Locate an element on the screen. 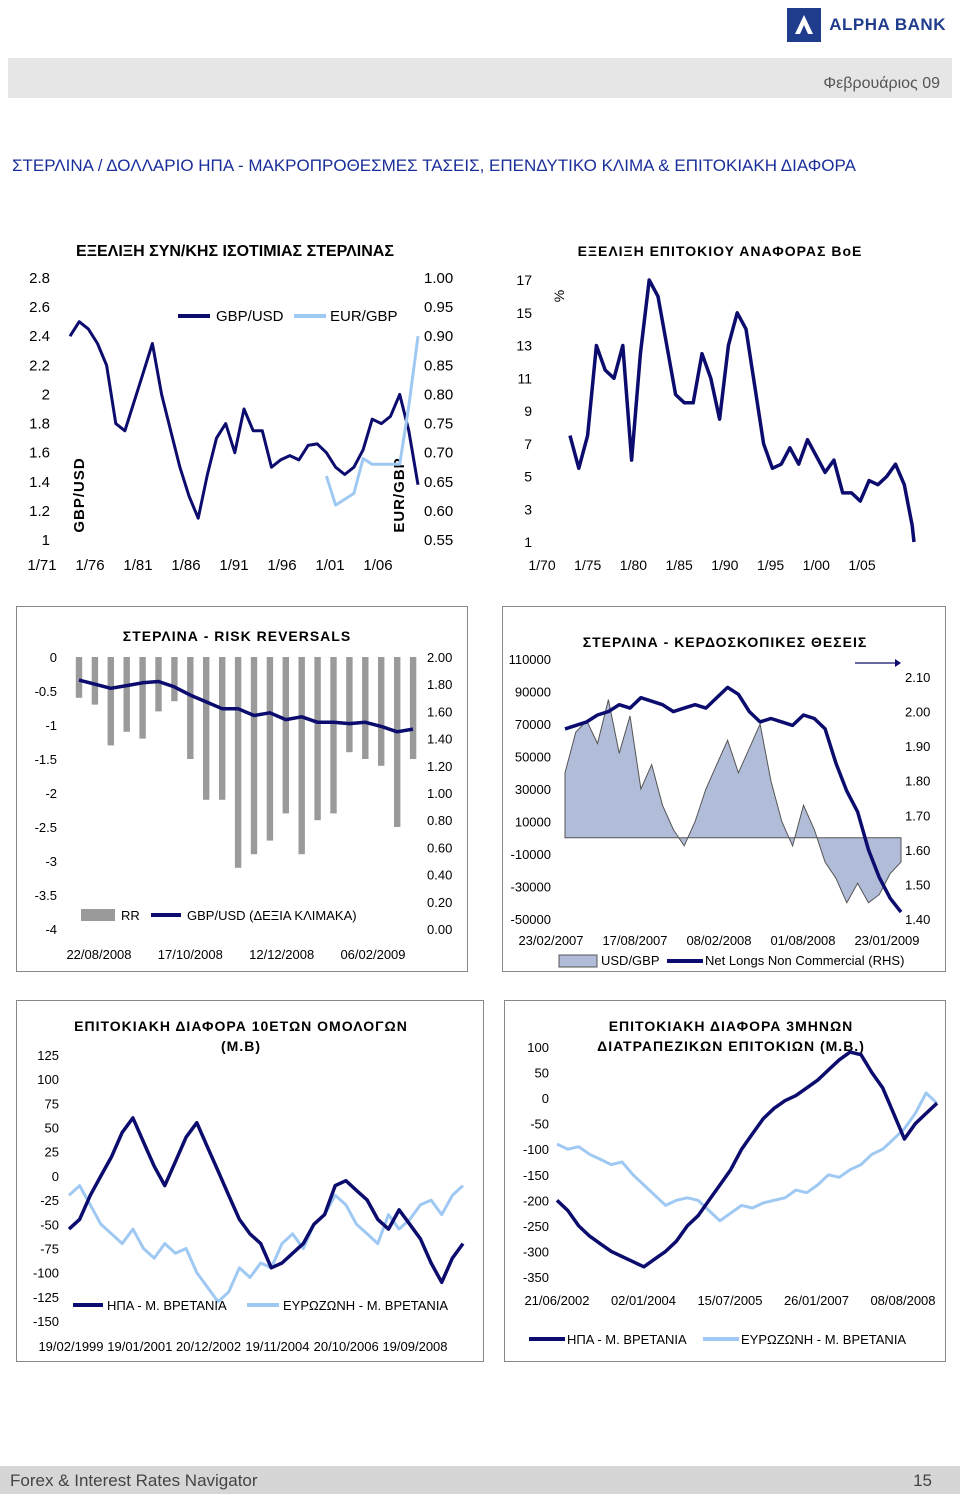 This screenshot has height=1494, width=960. header-banner is located at coordinates (480, 78).